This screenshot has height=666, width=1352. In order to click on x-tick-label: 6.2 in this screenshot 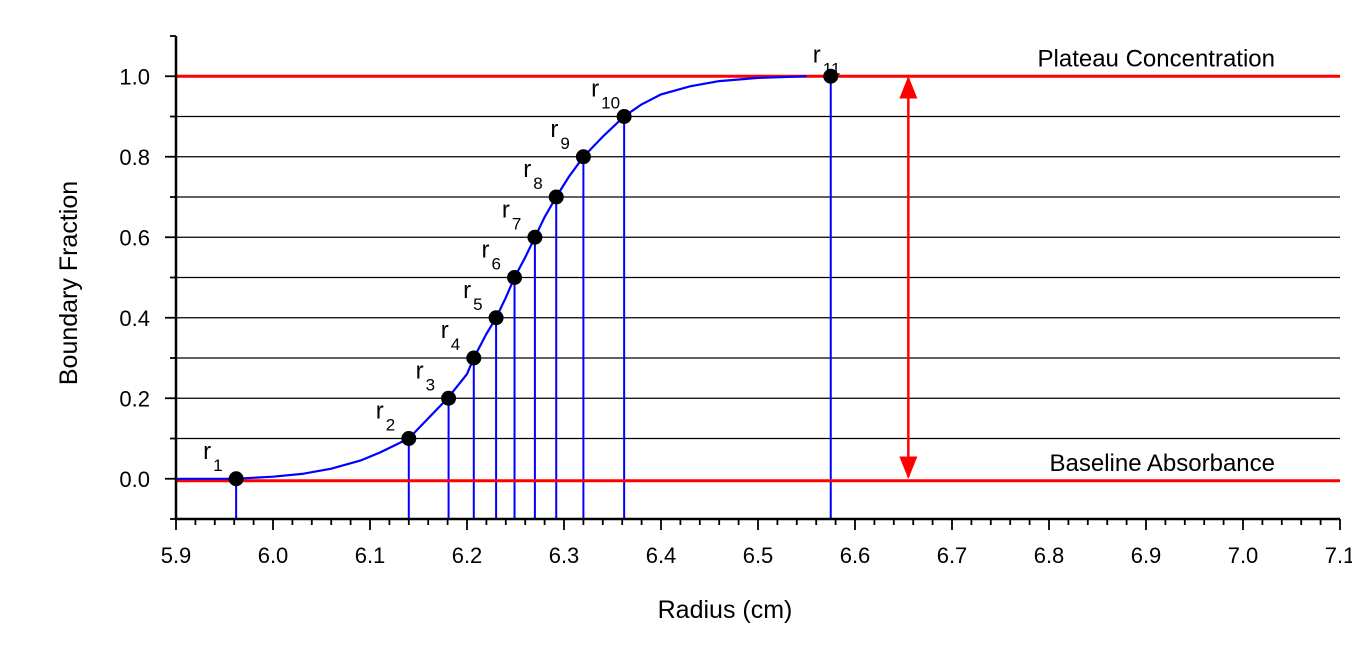, I will do `click(467, 555)`.